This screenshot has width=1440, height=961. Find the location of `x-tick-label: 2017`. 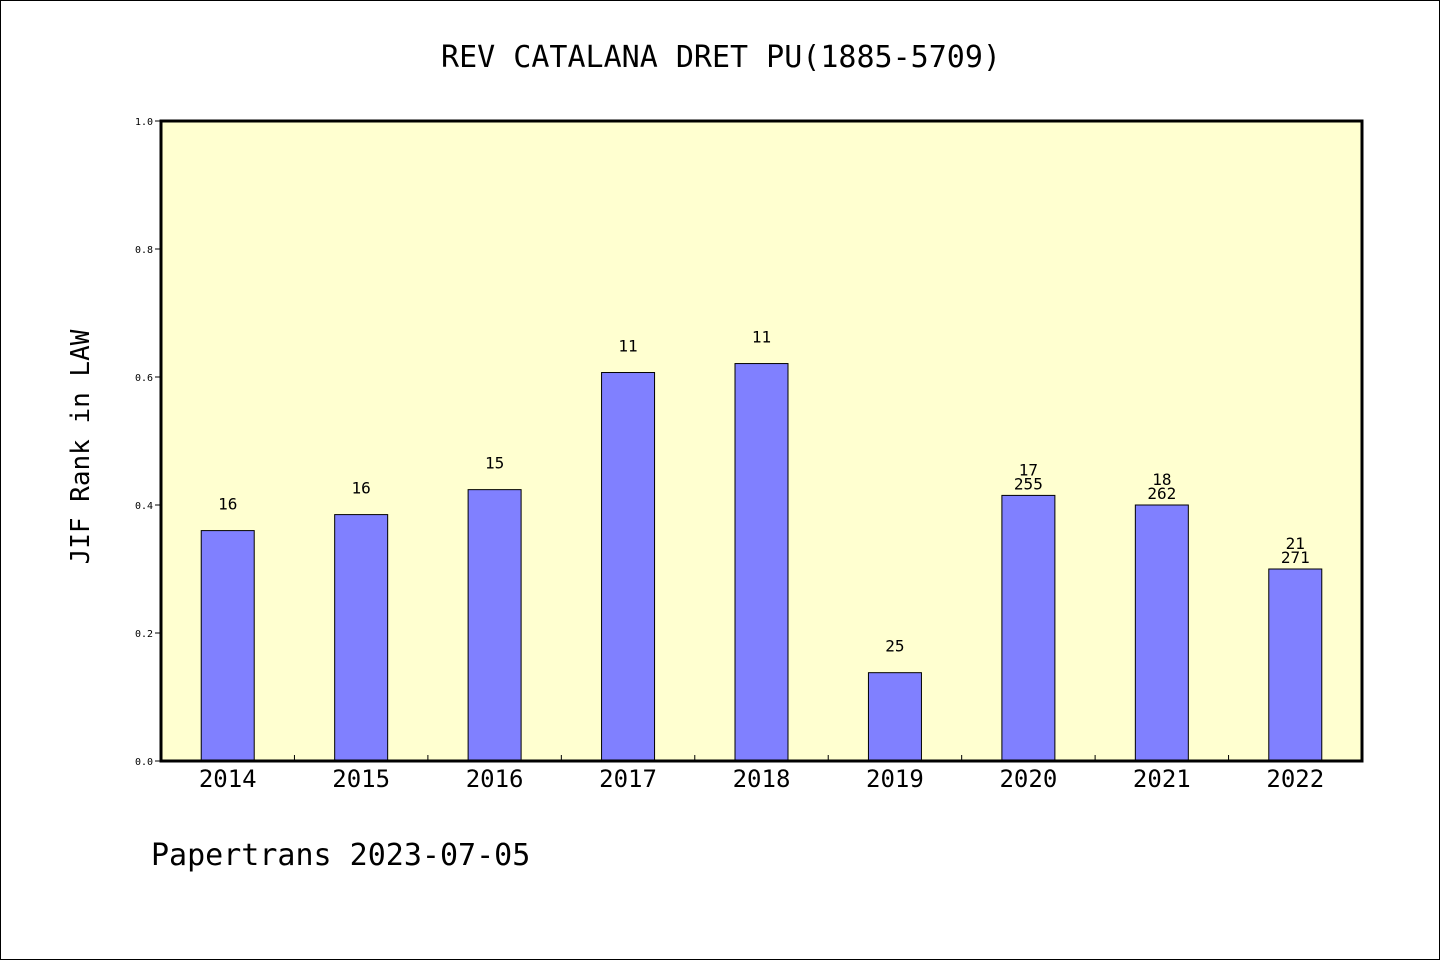

x-tick-label: 2017 is located at coordinates (628, 779).